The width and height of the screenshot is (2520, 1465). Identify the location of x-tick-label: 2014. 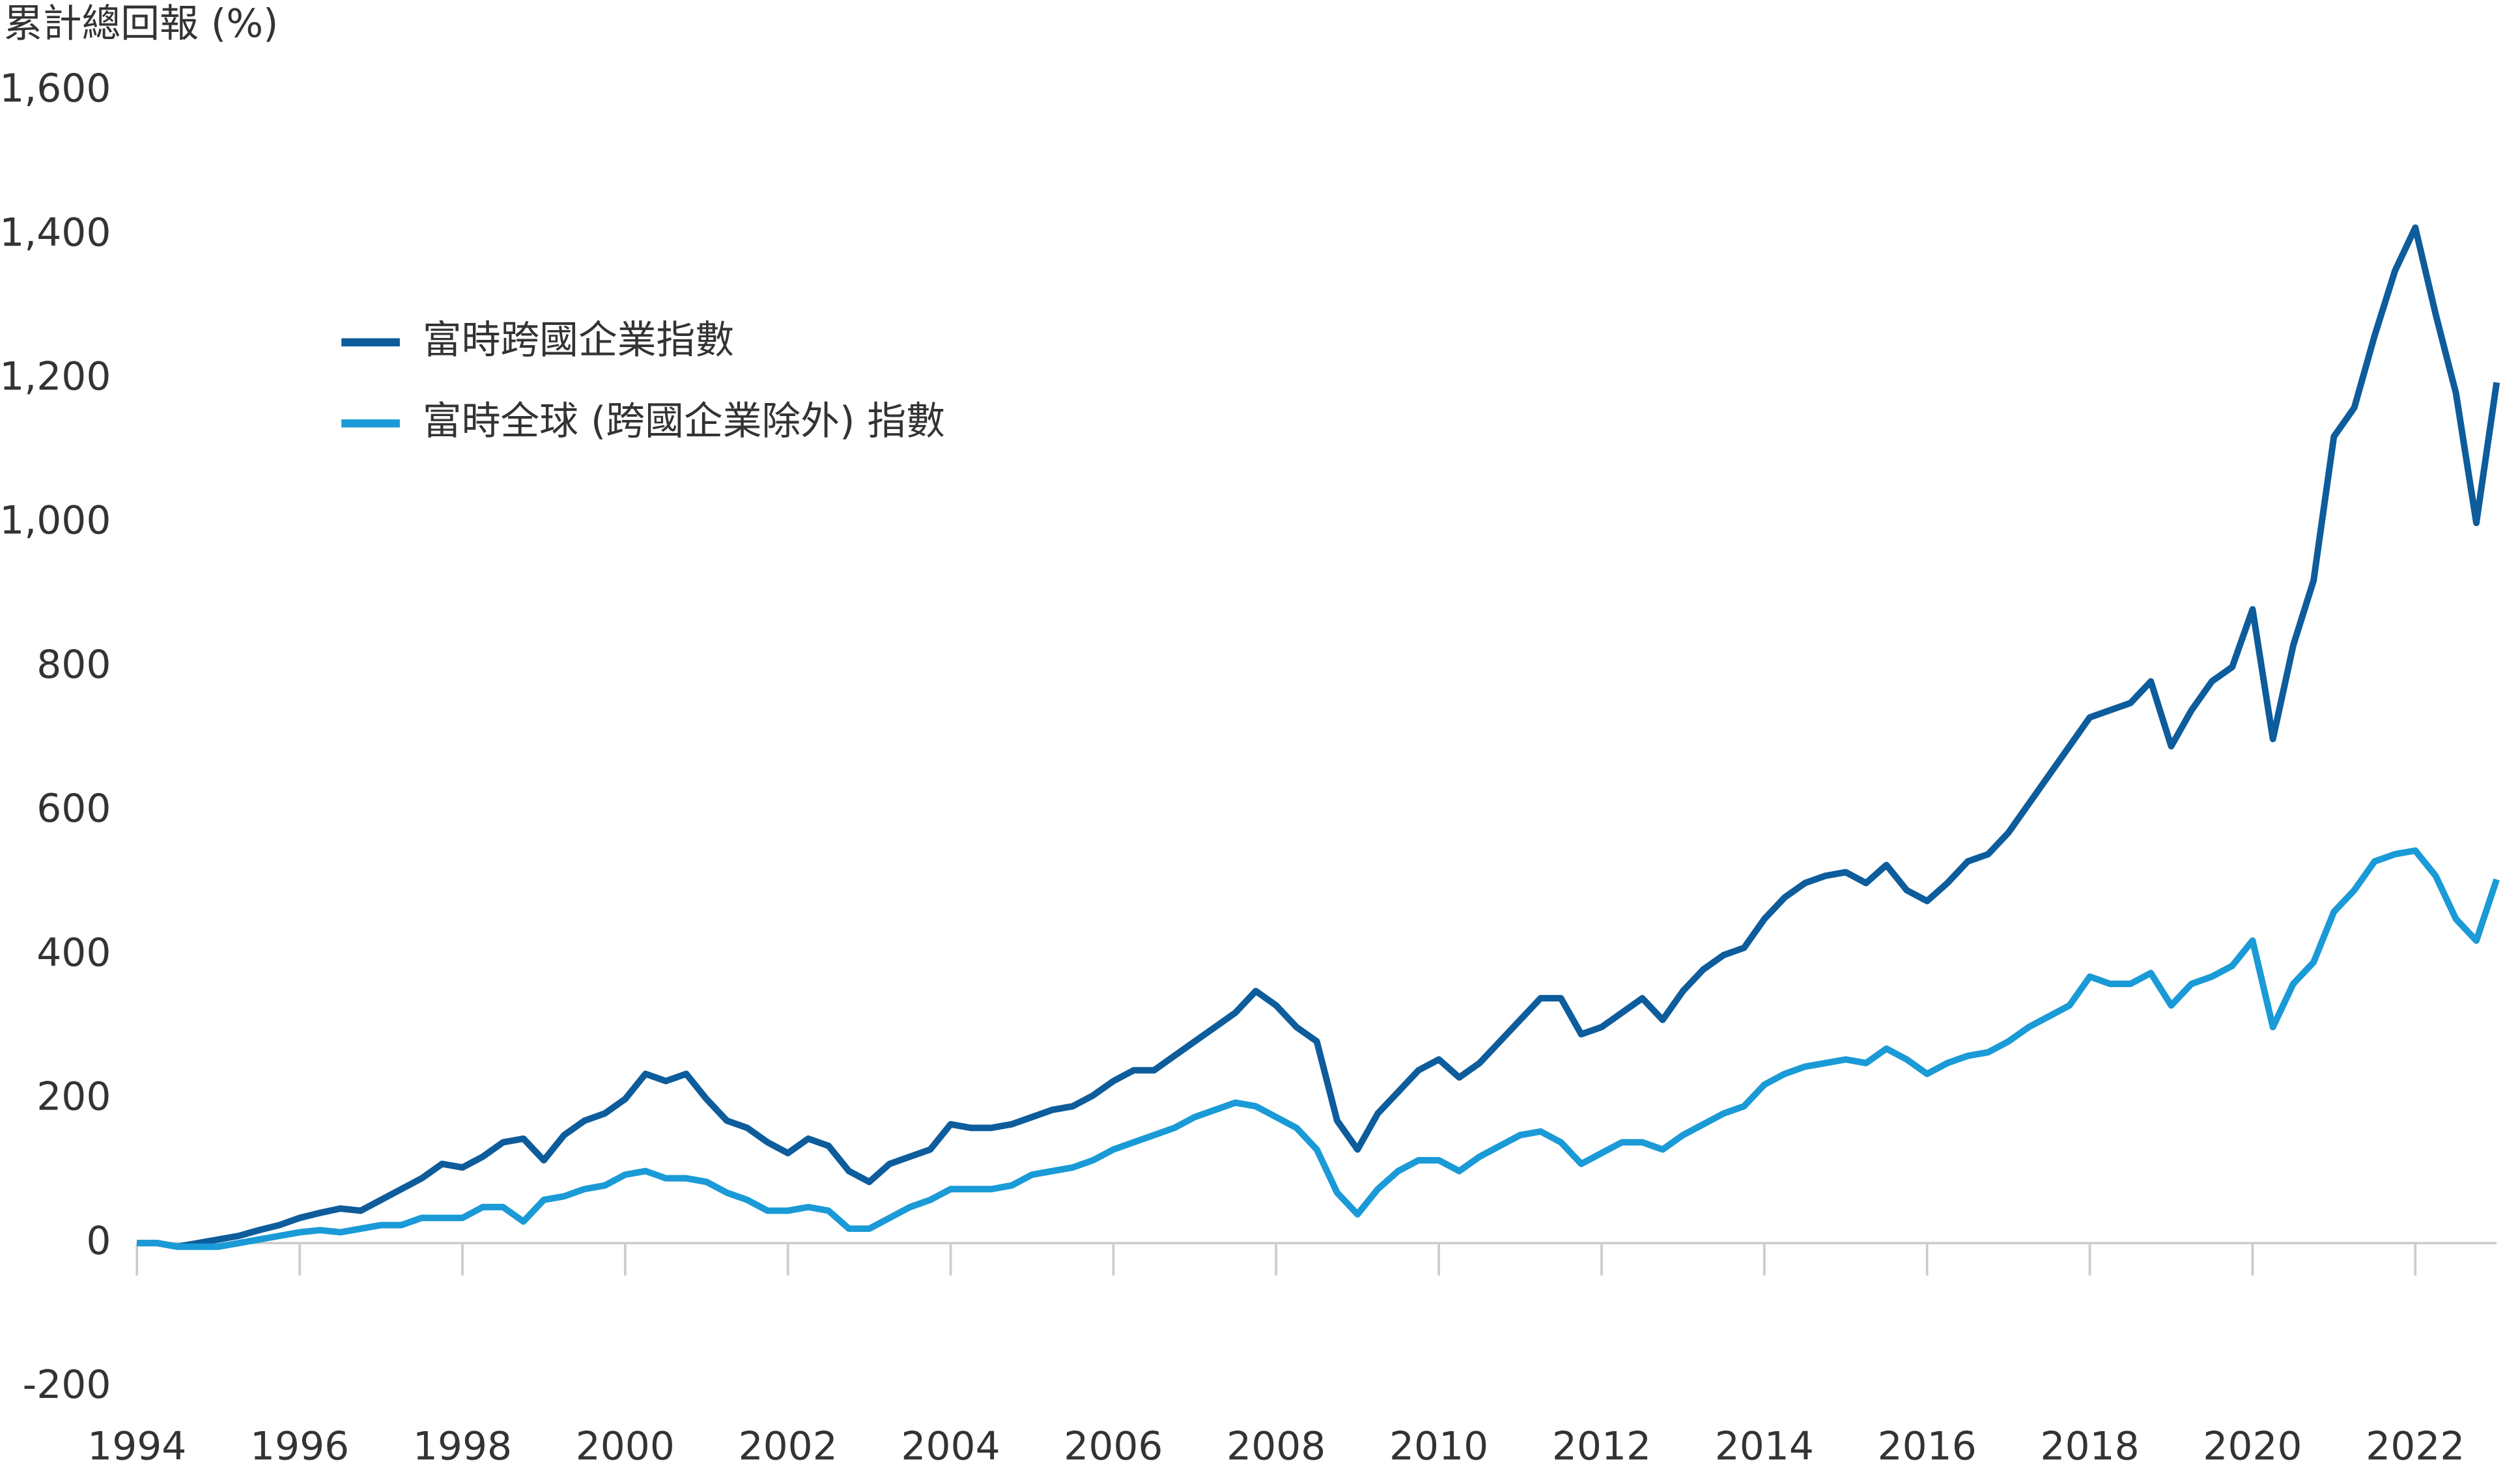
(1765, 1444).